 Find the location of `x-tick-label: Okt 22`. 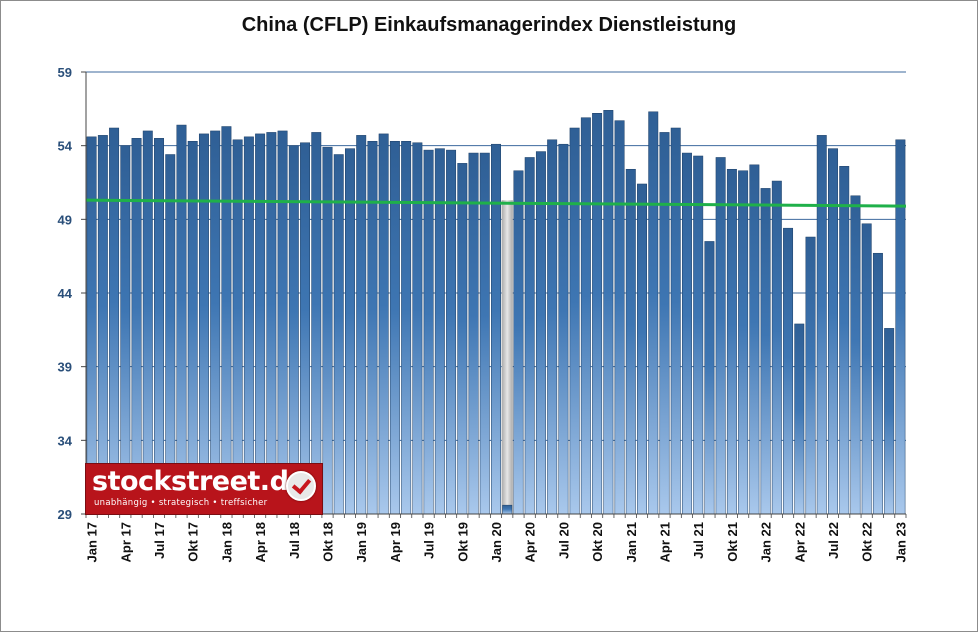

x-tick-label: Okt 22 is located at coordinates (867, 542).